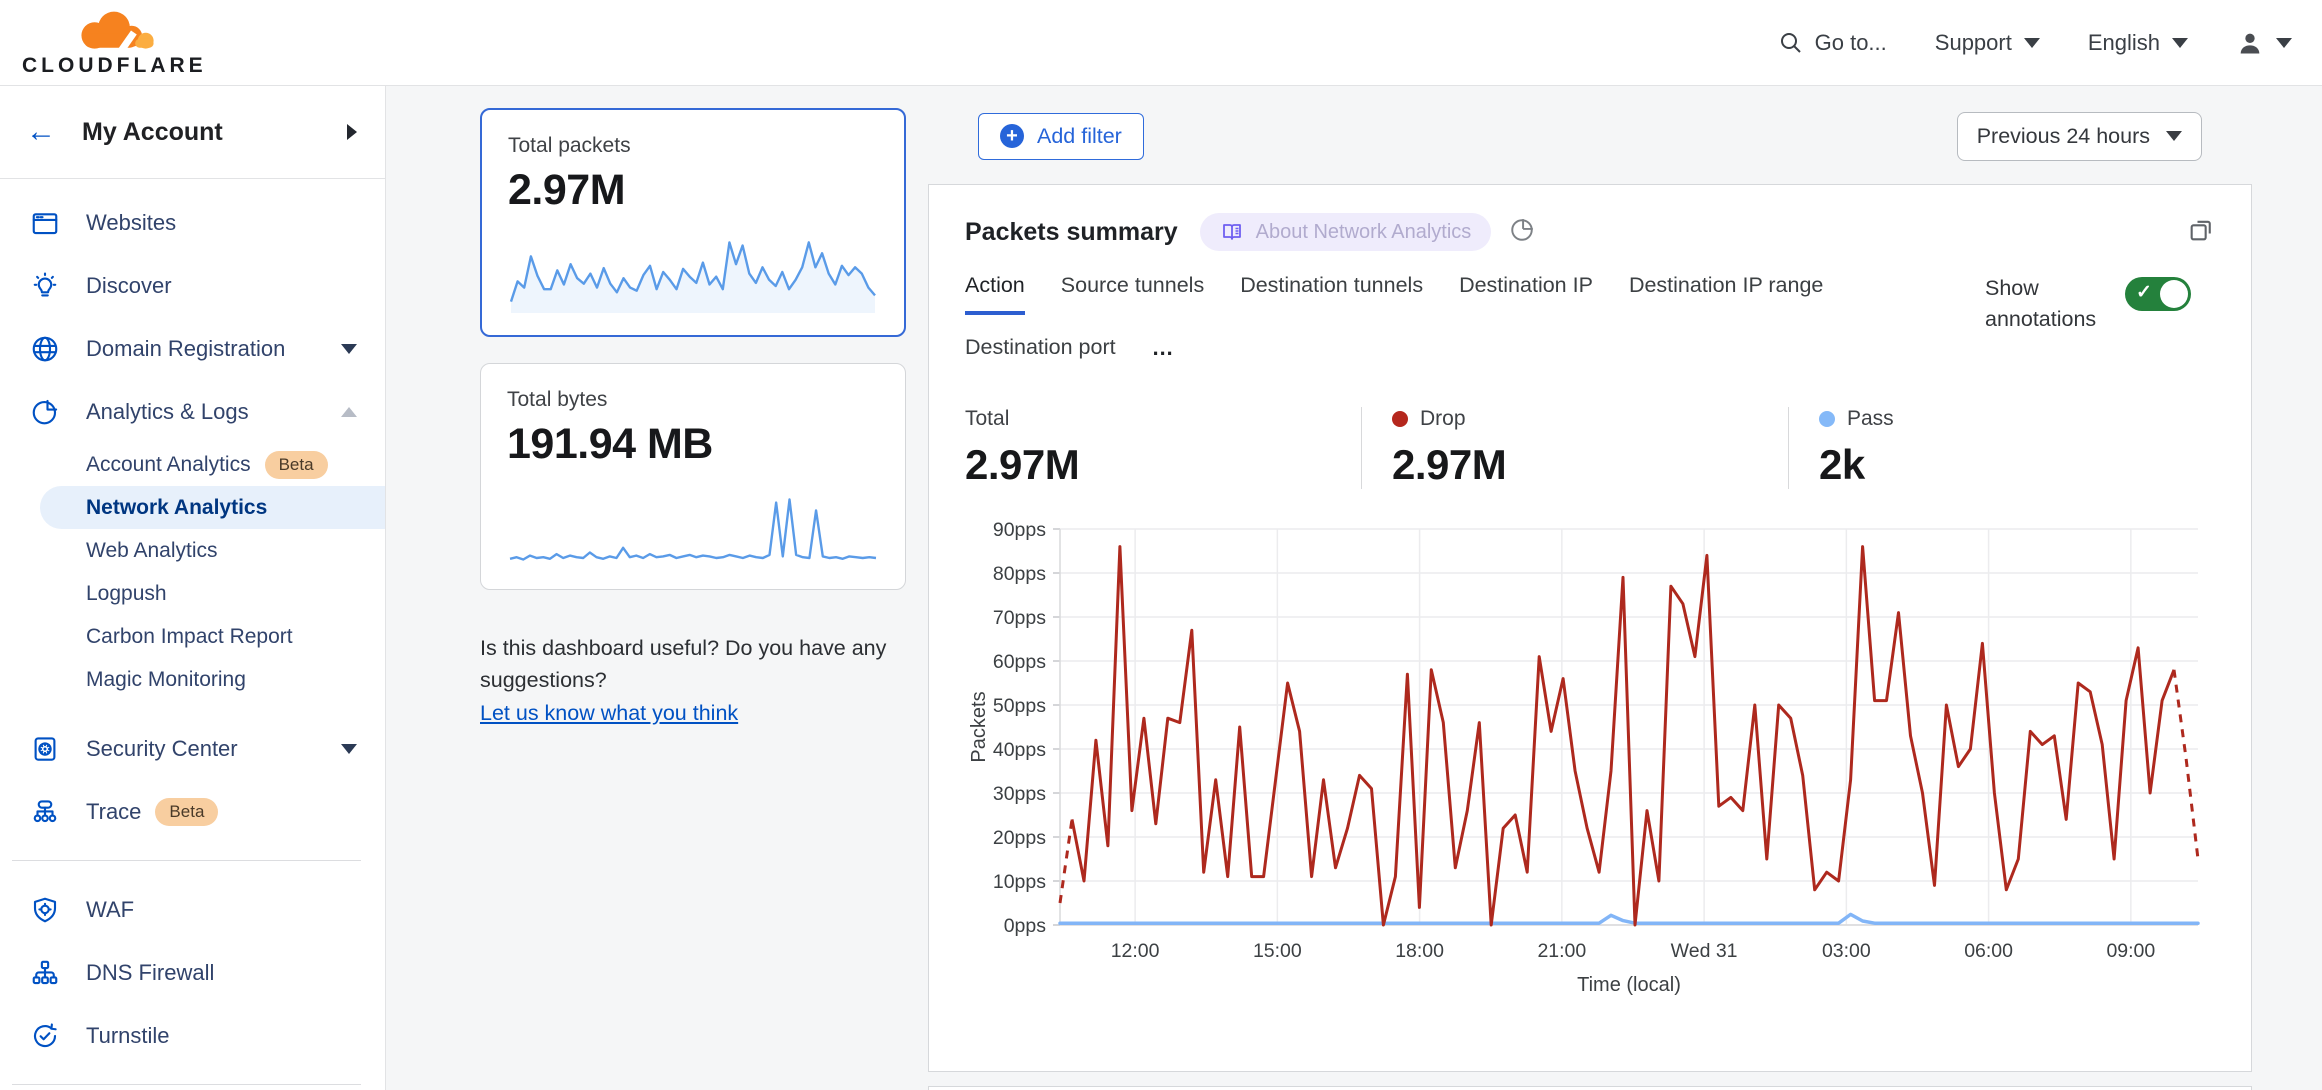 The image size is (2322, 1090). I want to click on sidebar-divider, so click(186, 1084).